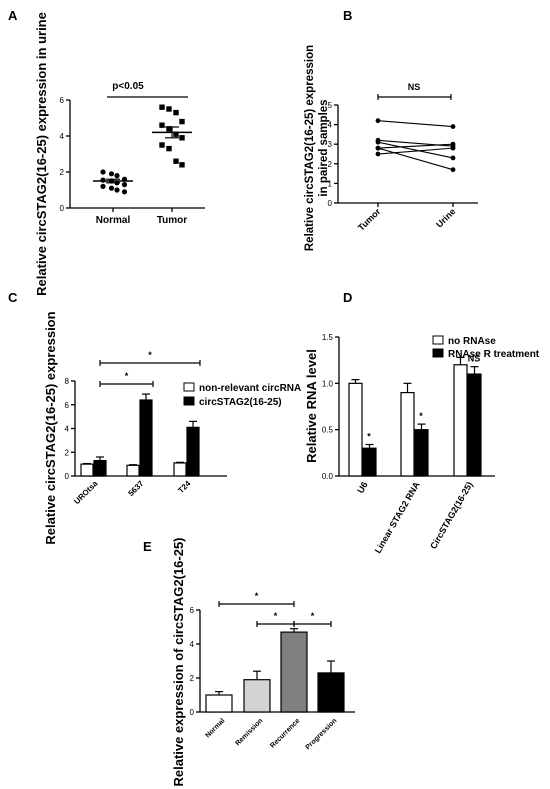  Describe the element at coordinates (62, 208) in the screenshot. I see `panel-a-y-tick-label: 0` at that location.